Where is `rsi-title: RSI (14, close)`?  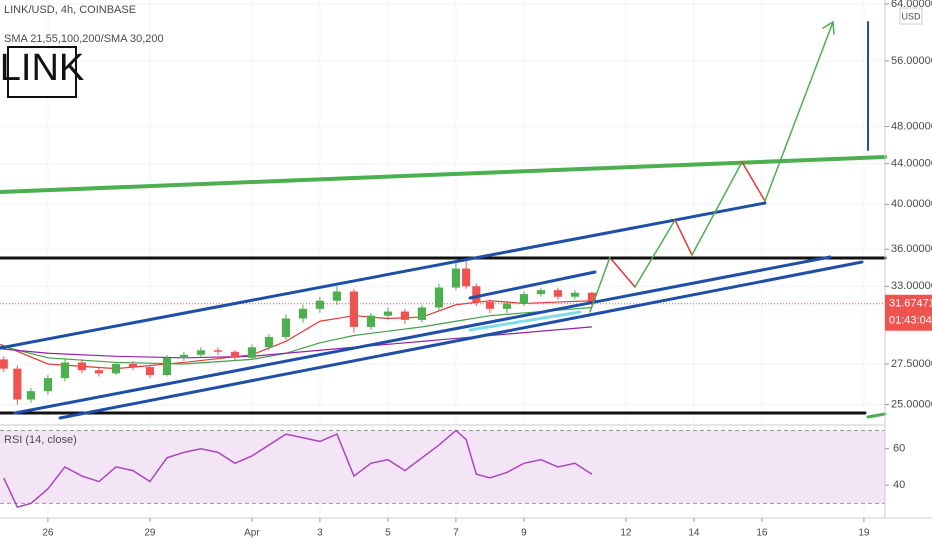 rsi-title: RSI (14, close) is located at coordinates (40, 440).